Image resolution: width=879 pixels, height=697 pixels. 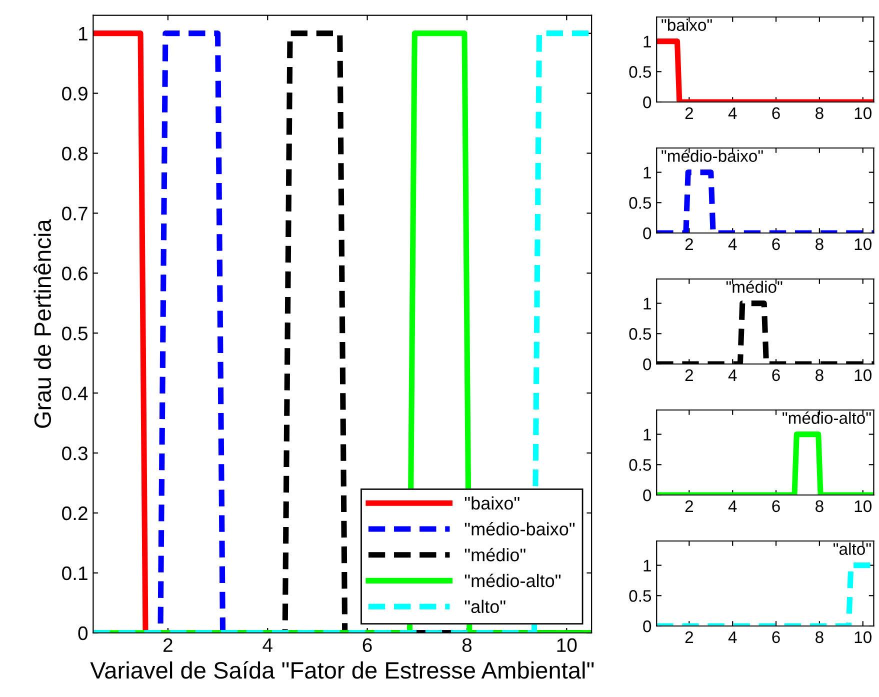 What do you see at coordinates (754, 286) in the screenshot?
I see `chart-title: "médio"` at bounding box center [754, 286].